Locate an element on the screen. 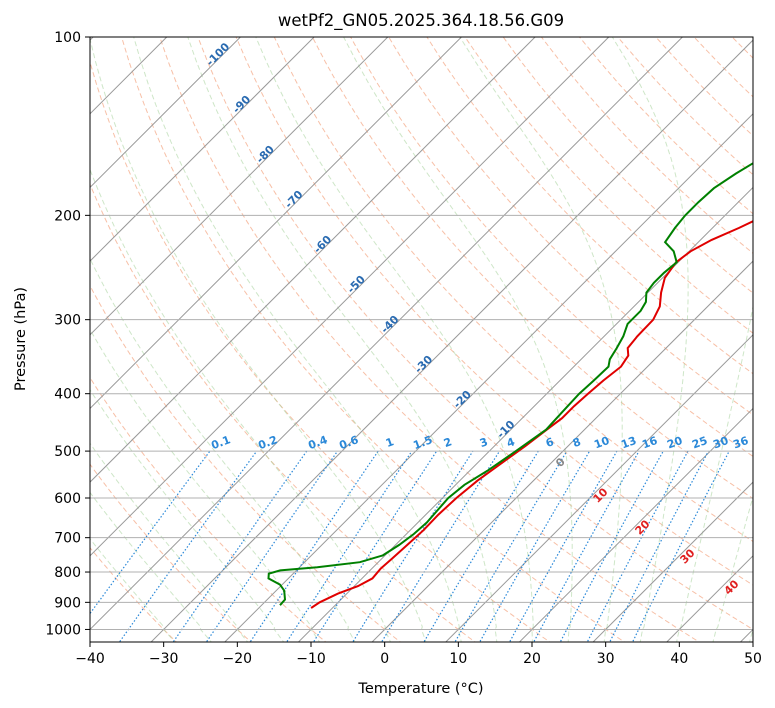  x-tick-label: 50 is located at coordinates (753, 659).